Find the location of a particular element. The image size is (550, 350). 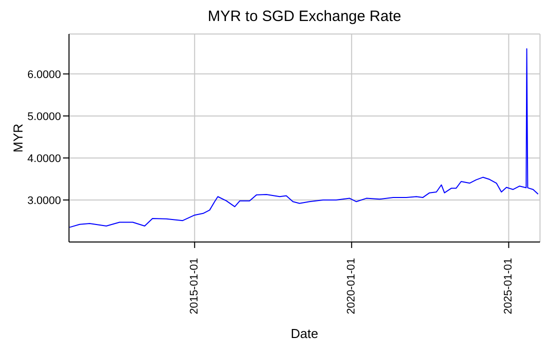

y-axis-title: MYR is located at coordinates (18, 138).